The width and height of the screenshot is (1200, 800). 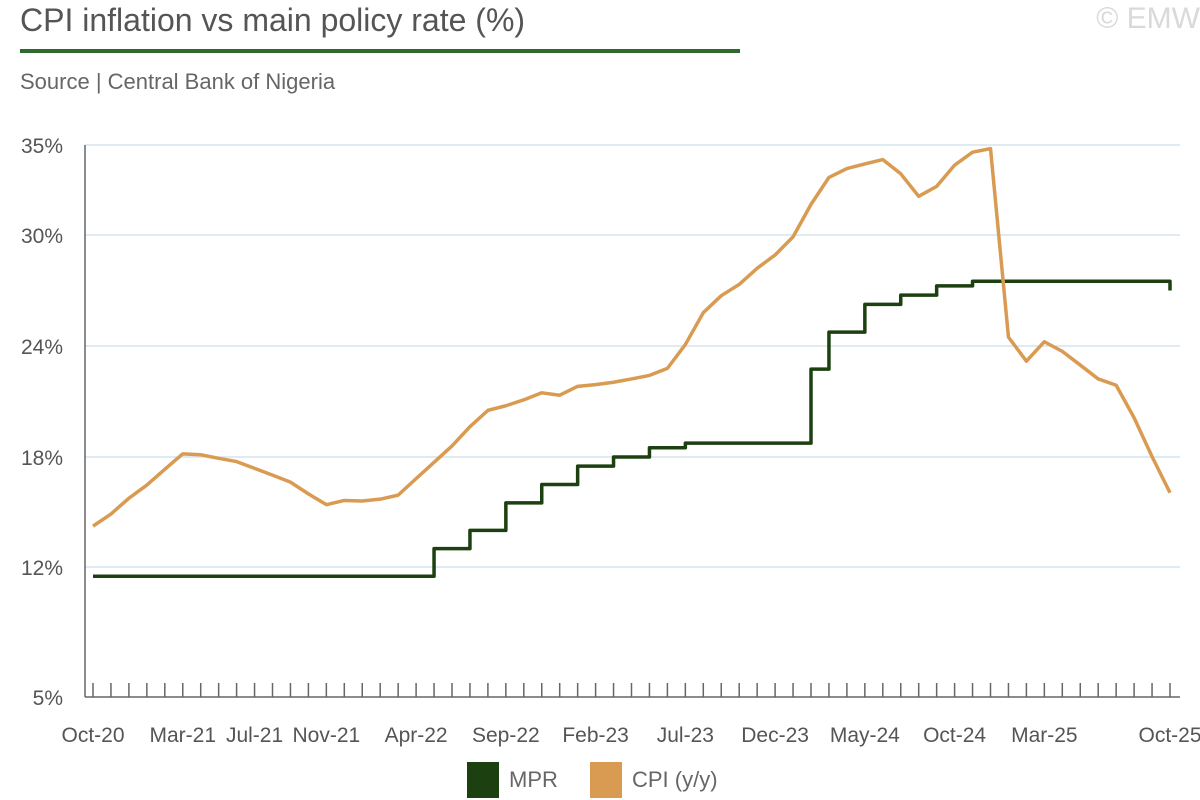 What do you see at coordinates (182, 735) in the screenshot?
I see `x-tick-label: Mar-21` at bounding box center [182, 735].